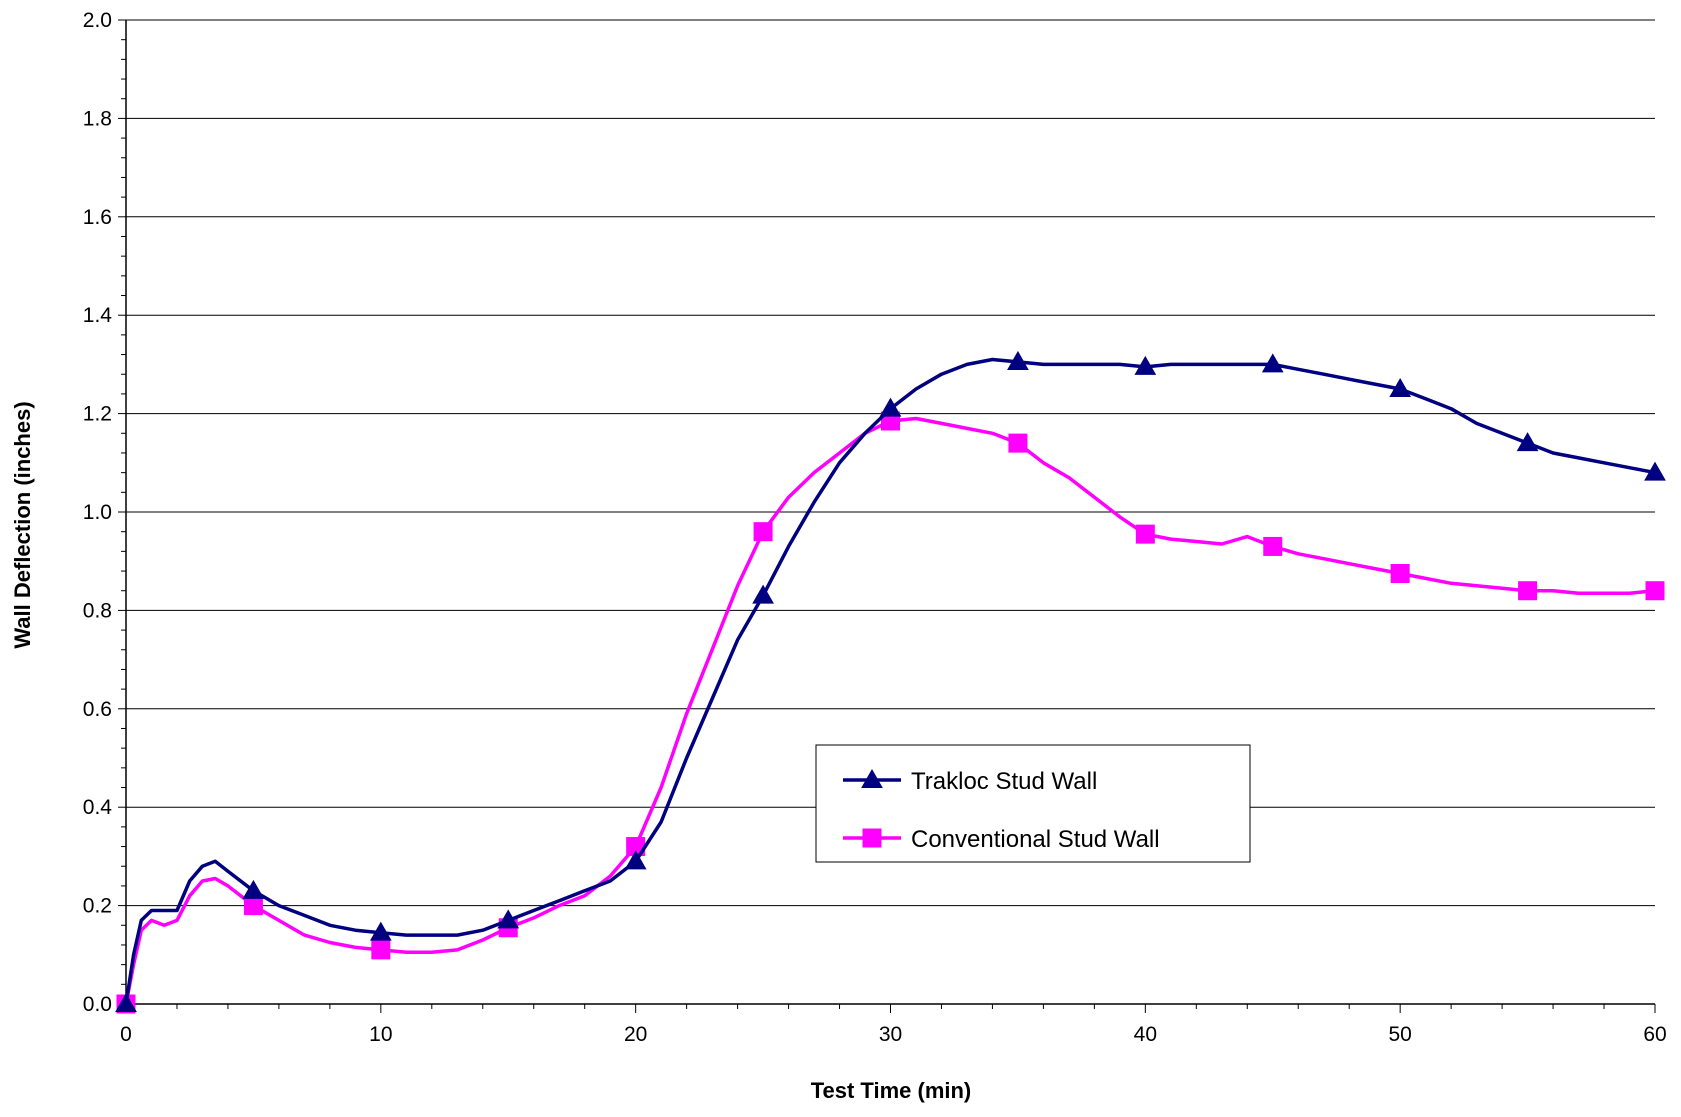 The height and width of the screenshot is (1117, 1681). Describe the element at coordinates (1654, 1034) in the screenshot. I see `x-tick-label: 60` at that location.